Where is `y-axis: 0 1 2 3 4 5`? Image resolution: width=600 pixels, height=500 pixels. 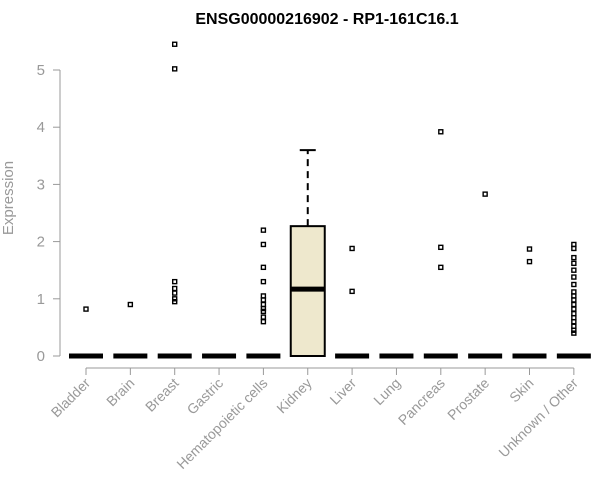
y-axis: 0 1 2 3 4 5 is located at coordinates (49, 213).